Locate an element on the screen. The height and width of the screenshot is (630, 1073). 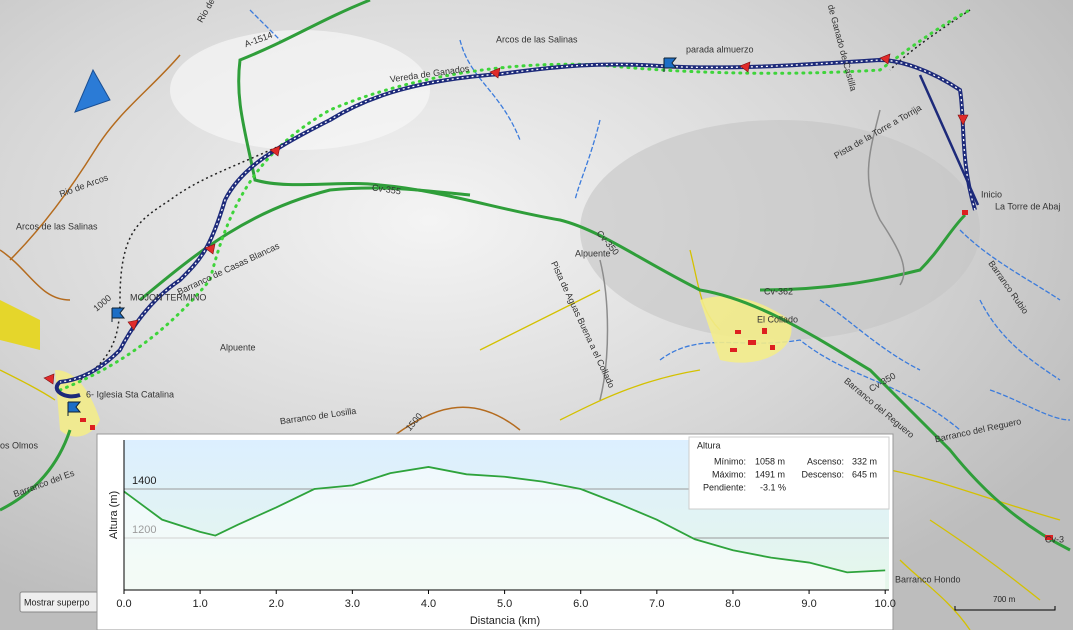
x-tick-label: 8.0 is located at coordinates (732, 604).